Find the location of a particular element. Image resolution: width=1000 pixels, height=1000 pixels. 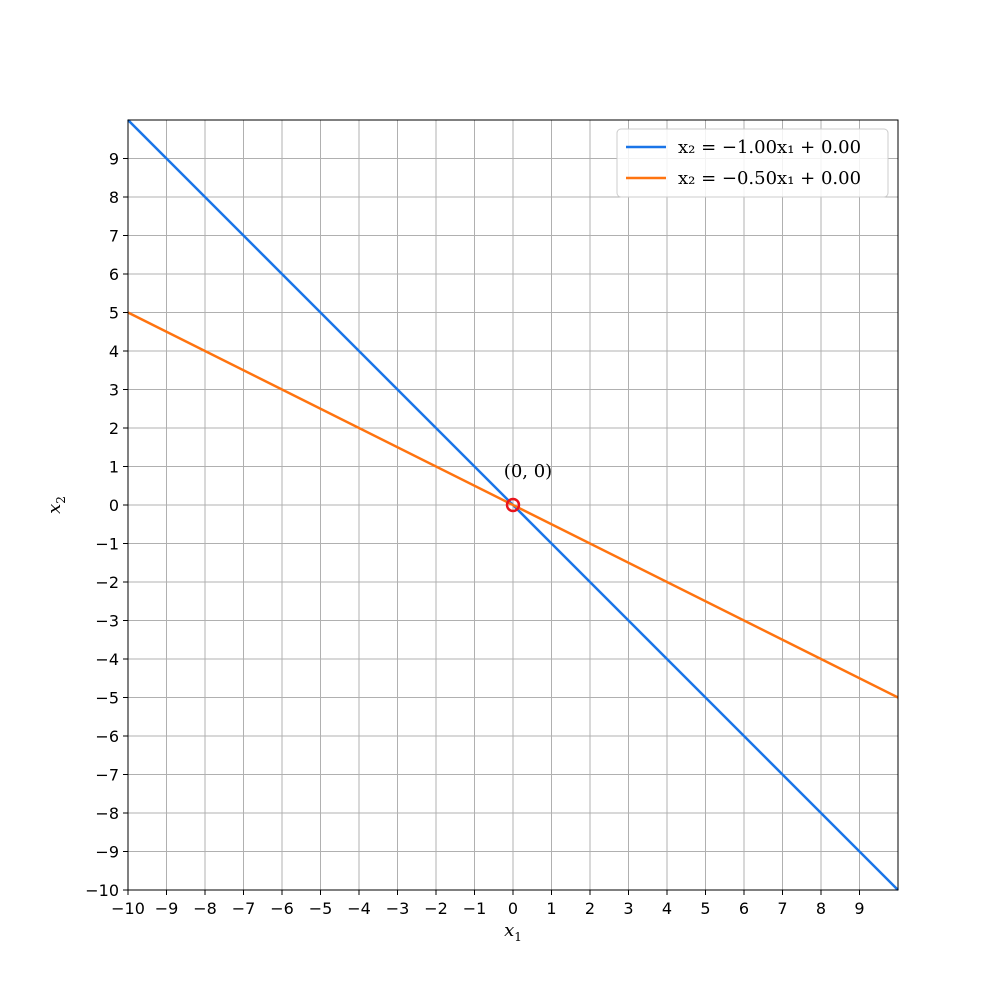

x-tick-label: 5 is located at coordinates (705, 908).